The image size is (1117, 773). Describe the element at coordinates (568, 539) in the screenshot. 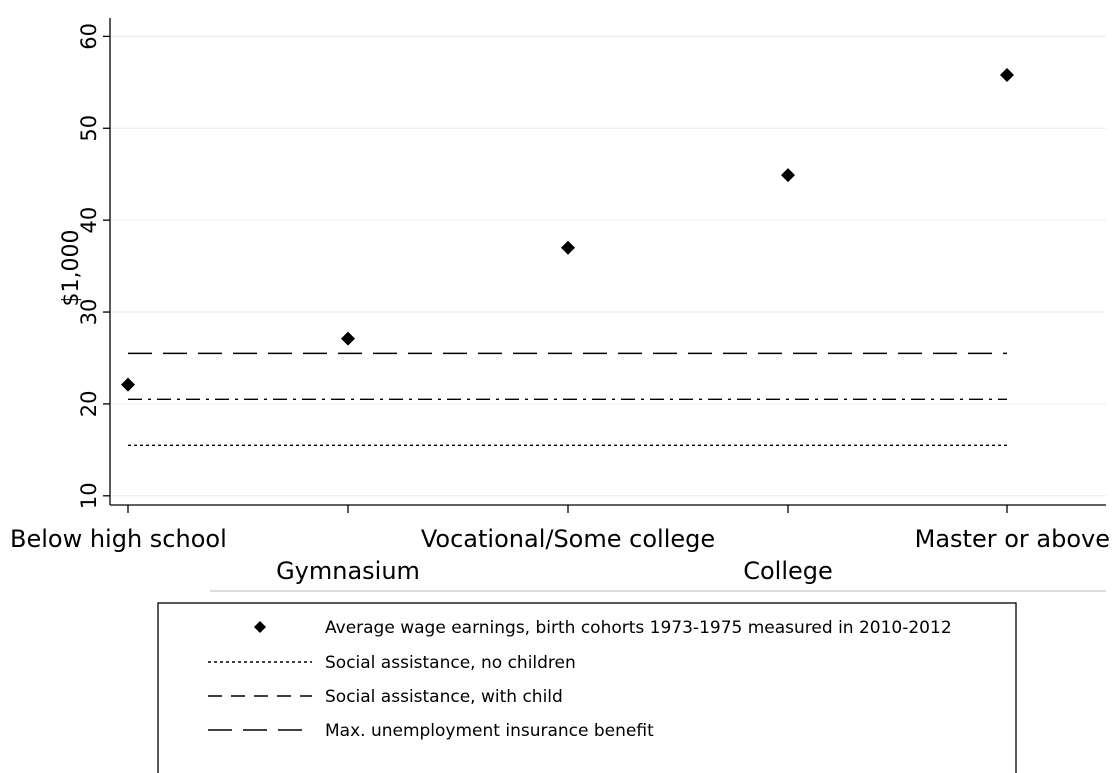

I see `x-tick-label: Vocational/Some college` at that location.